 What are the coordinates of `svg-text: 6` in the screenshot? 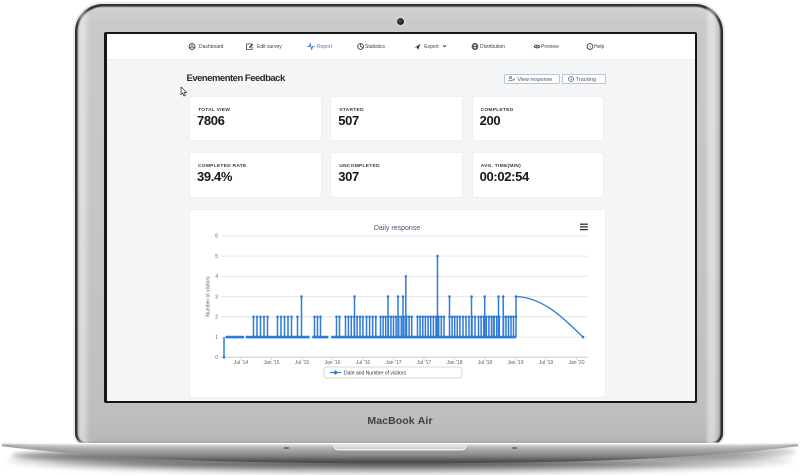 It's located at (216, 237).